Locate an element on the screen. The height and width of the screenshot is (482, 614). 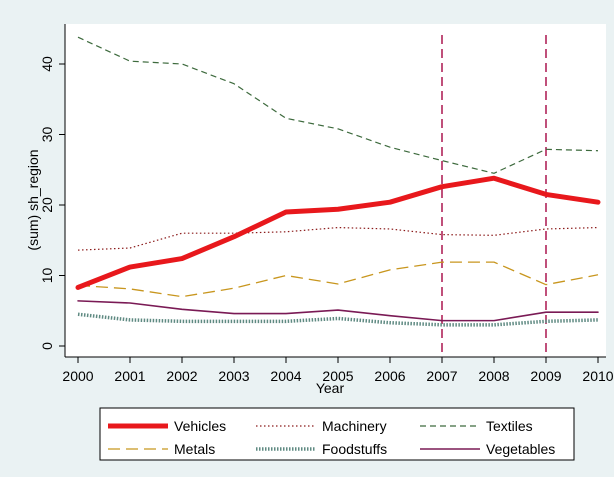
x-tick-label: 2003 is located at coordinates (233, 376).